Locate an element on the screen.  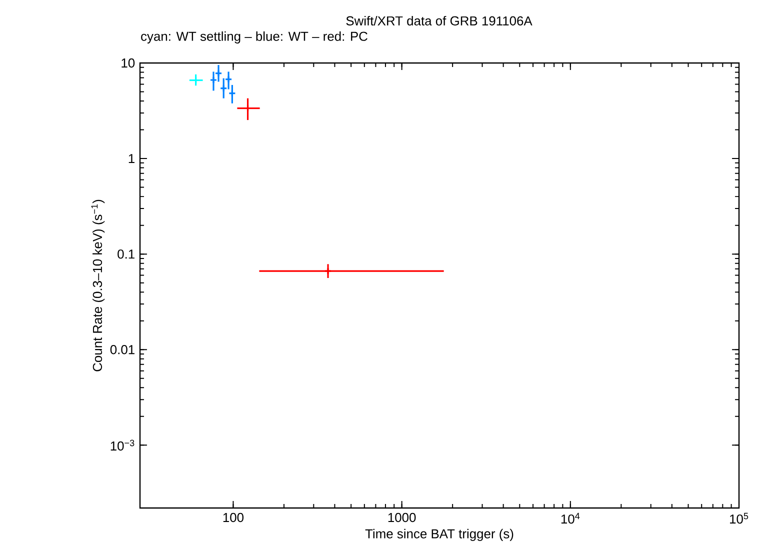
y-tick-label: 10 is located at coordinates (128, 63).